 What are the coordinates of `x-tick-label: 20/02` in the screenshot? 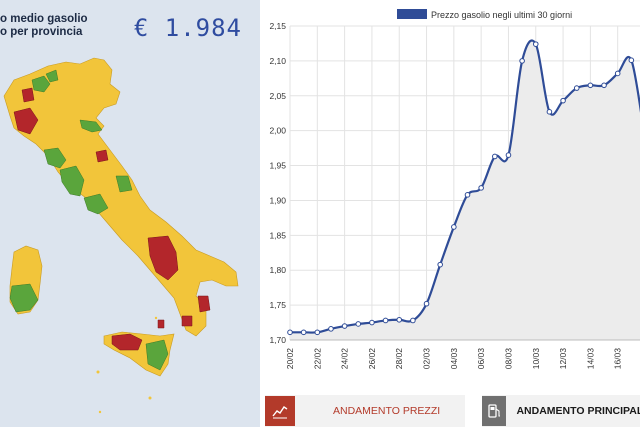 It's located at (290, 359).